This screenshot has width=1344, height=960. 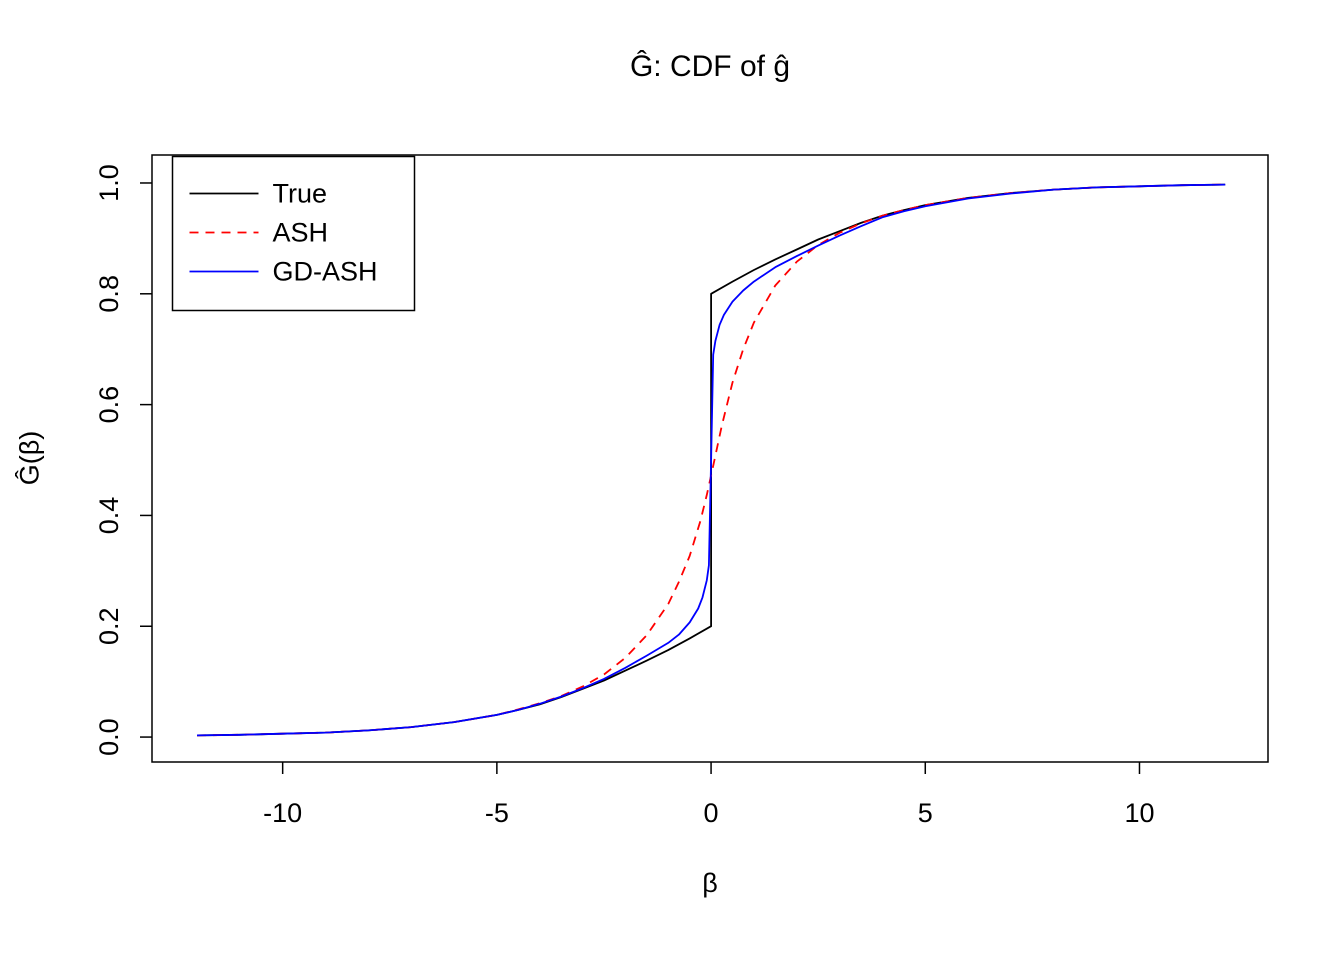 What do you see at coordinates (282, 813) in the screenshot?
I see `x-tick-label: -10` at bounding box center [282, 813].